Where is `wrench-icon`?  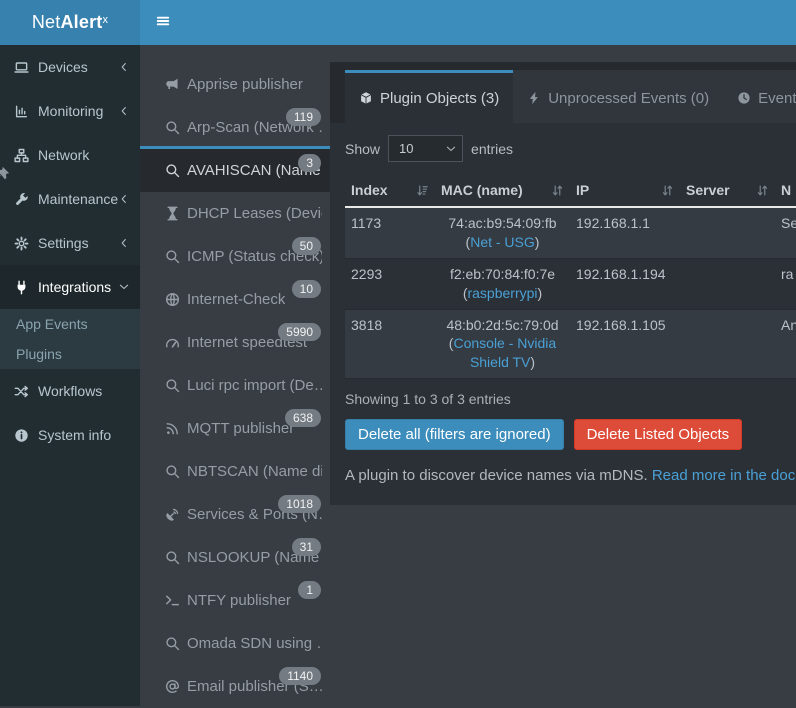
wrench-icon is located at coordinates (21, 199).